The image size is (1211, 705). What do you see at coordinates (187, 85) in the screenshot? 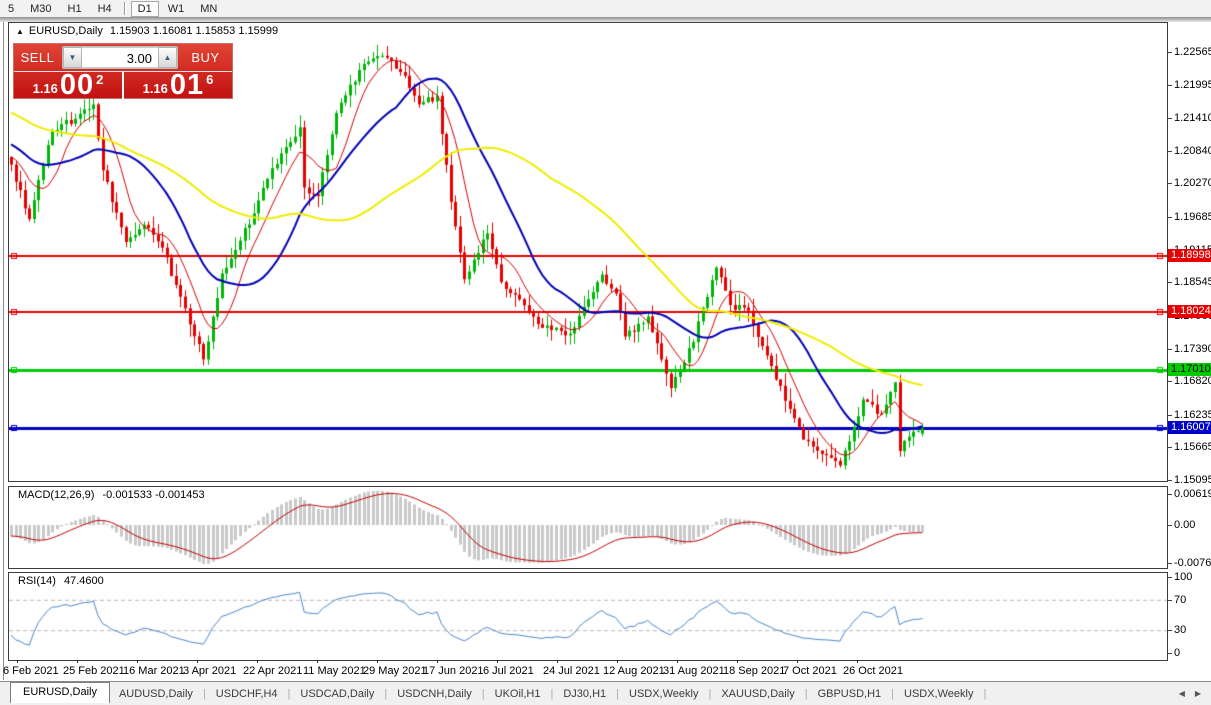
I see `ask-price-pips: 01` at bounding box center [187, 85].